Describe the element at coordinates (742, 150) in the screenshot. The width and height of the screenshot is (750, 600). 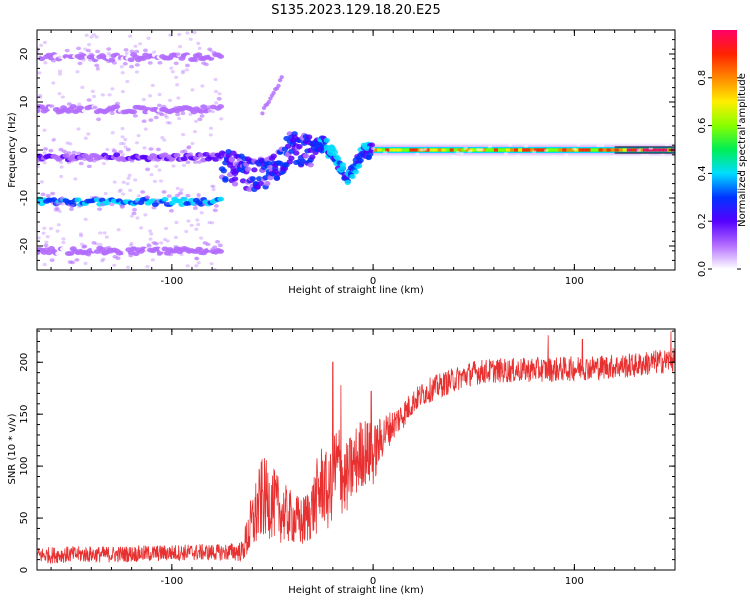
I see `colorbar-label: Normalized spectral amplitude` at that location.